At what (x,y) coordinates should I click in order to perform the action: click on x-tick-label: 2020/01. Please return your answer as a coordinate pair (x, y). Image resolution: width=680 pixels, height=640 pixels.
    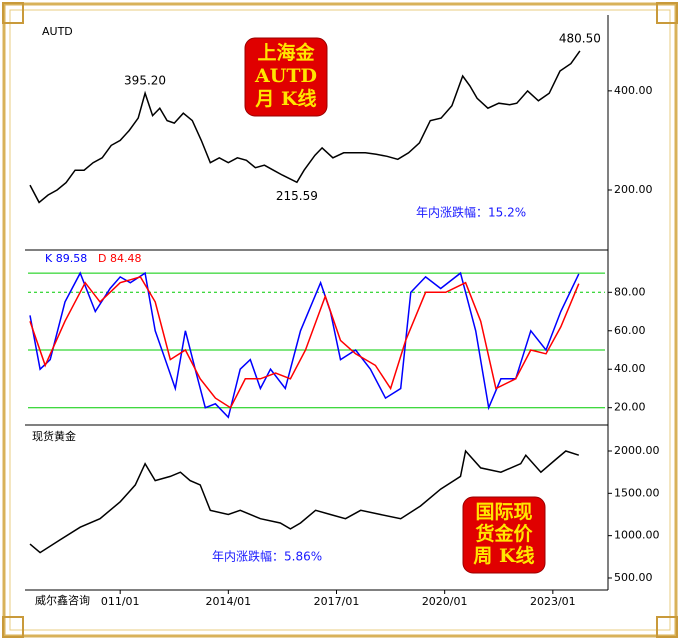
    Looking at the image, I should click on (445, 601).